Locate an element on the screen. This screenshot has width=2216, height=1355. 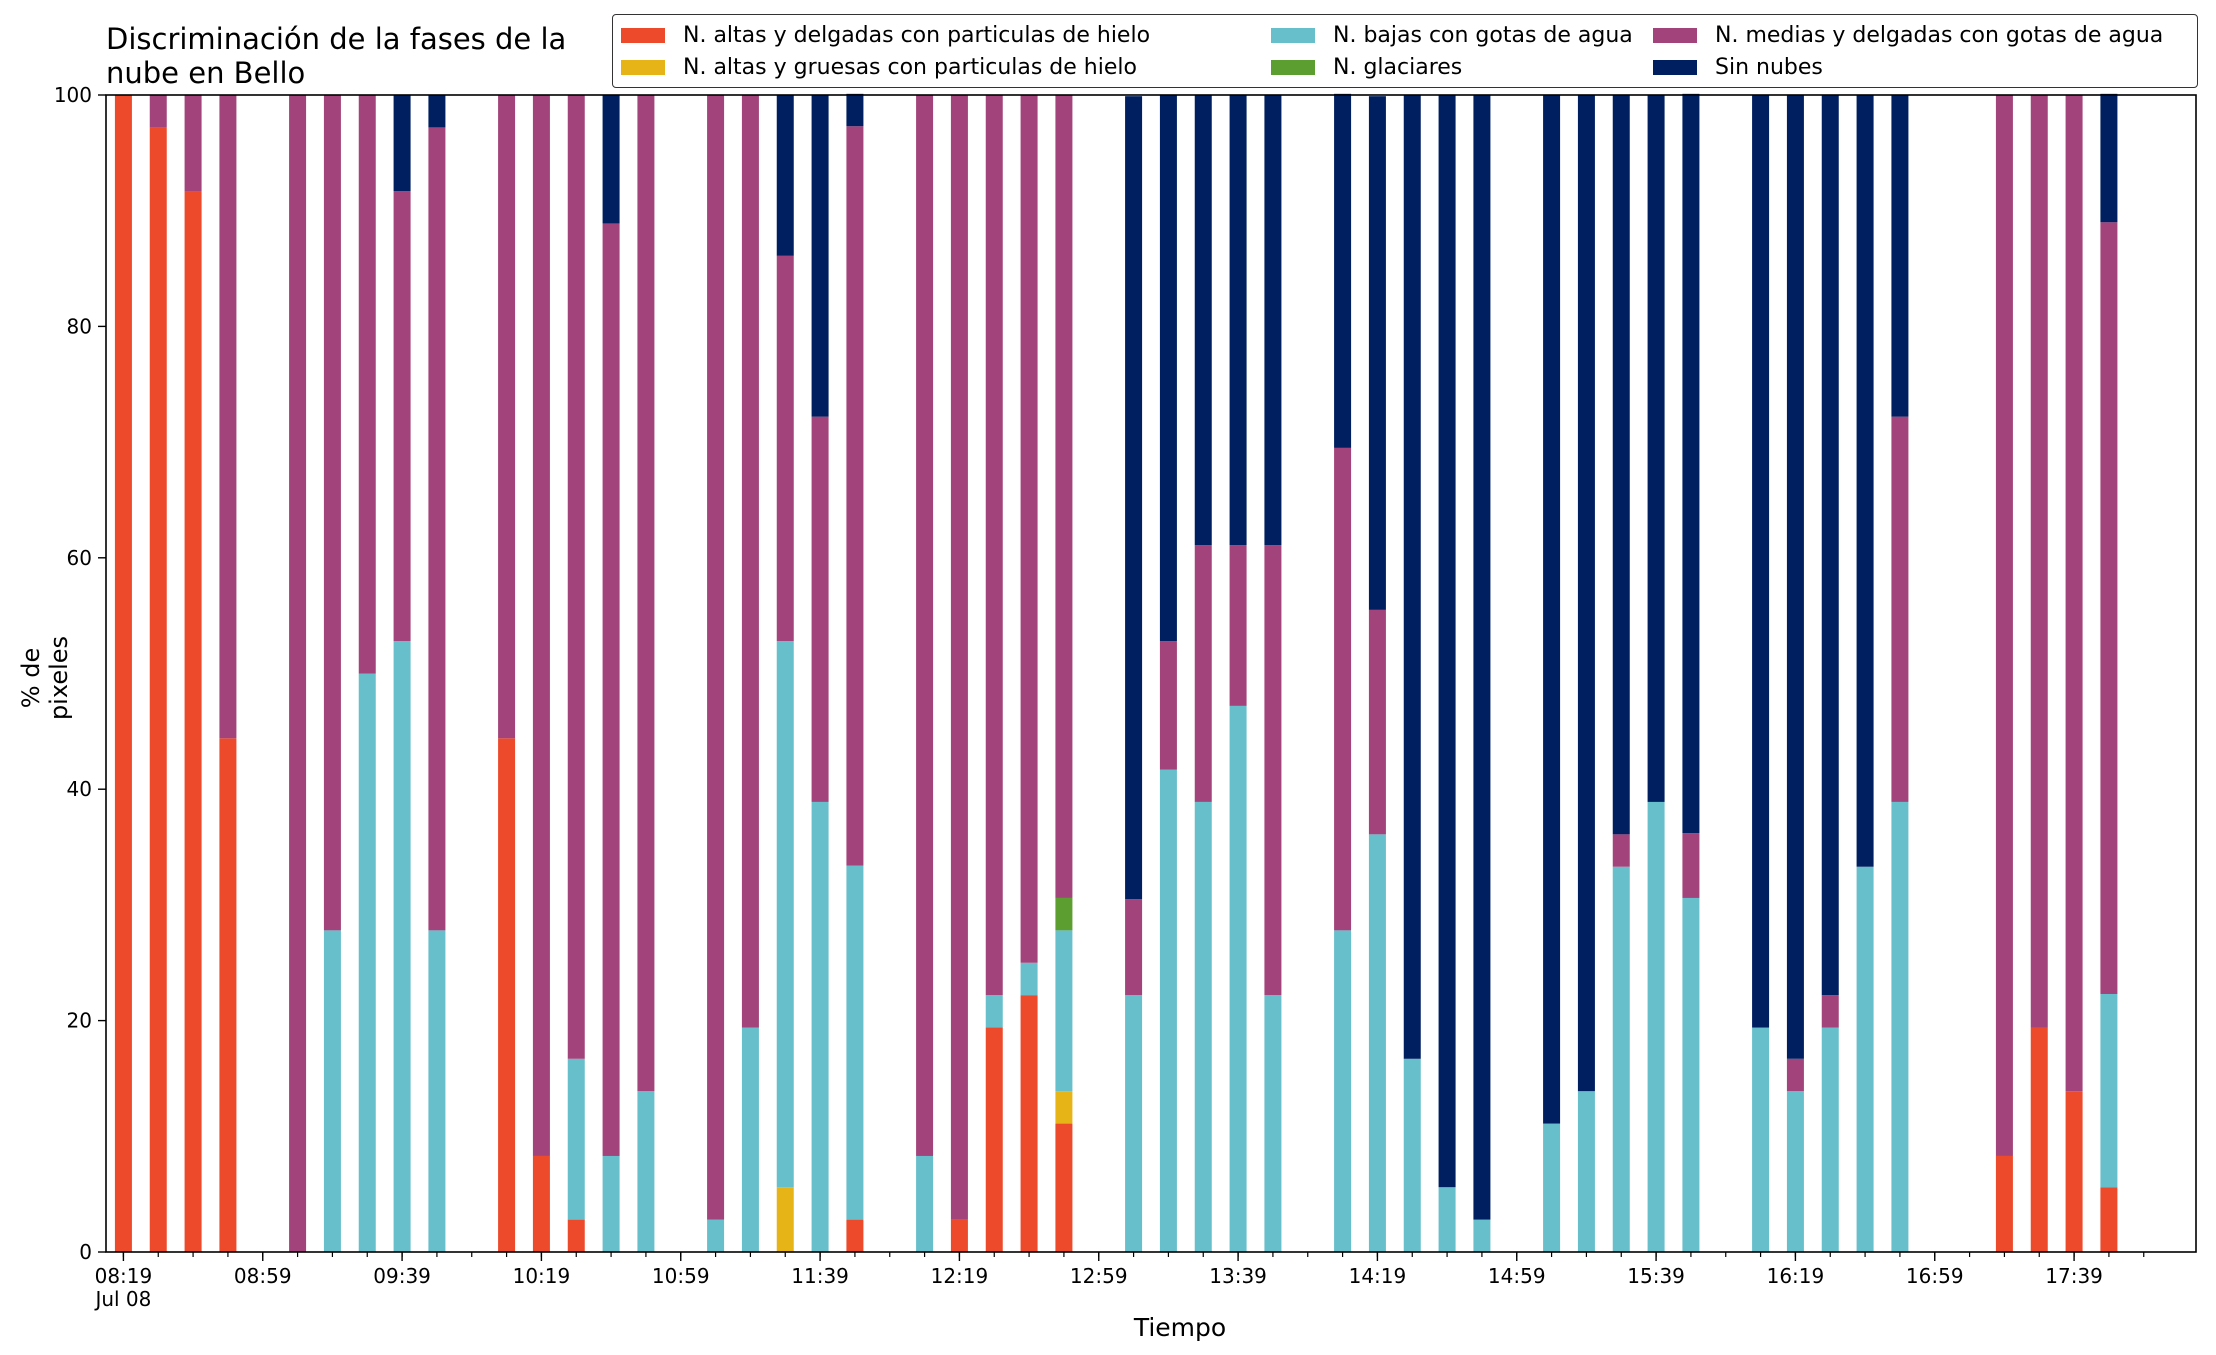
bar-segment-alta_grue is located at coordinates (1064, 1107).